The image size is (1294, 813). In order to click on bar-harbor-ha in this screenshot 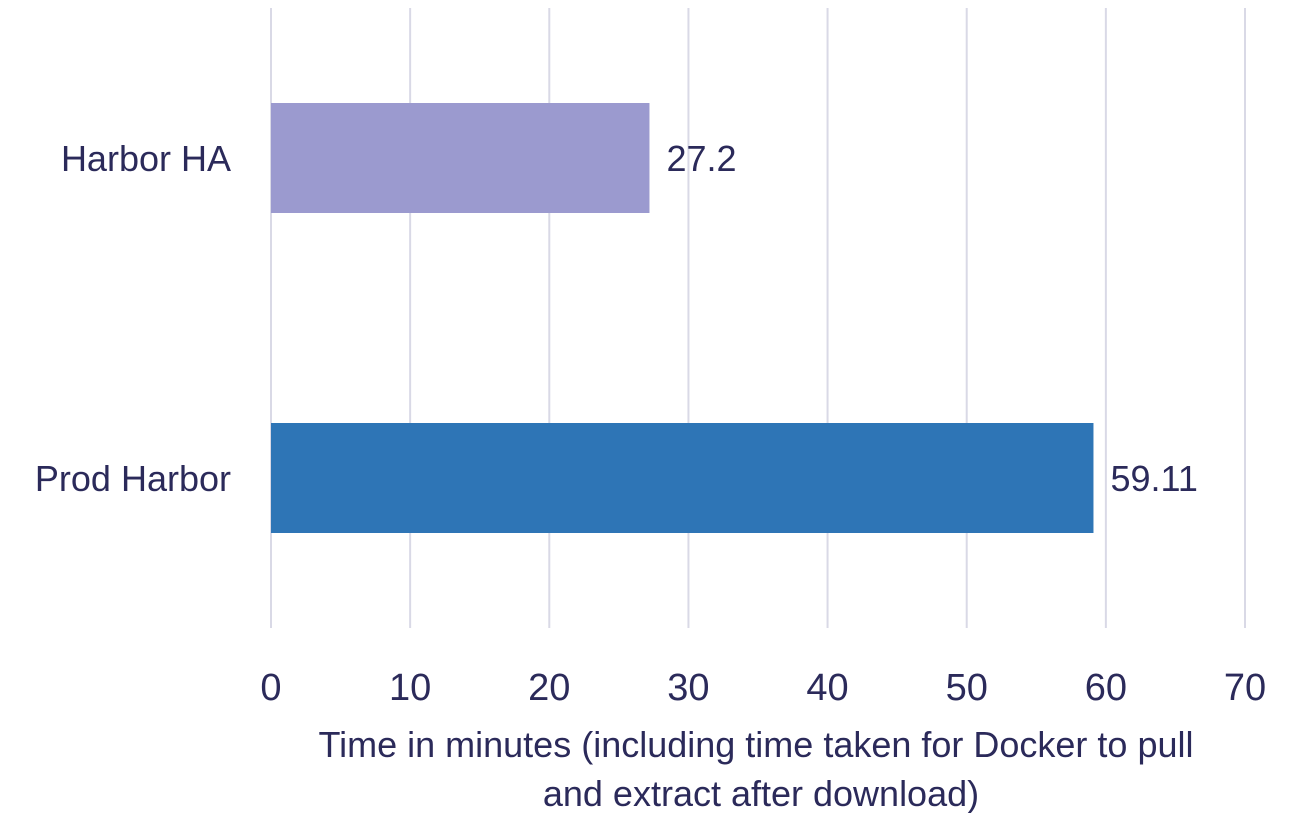, I will do `click(460, 158)`.